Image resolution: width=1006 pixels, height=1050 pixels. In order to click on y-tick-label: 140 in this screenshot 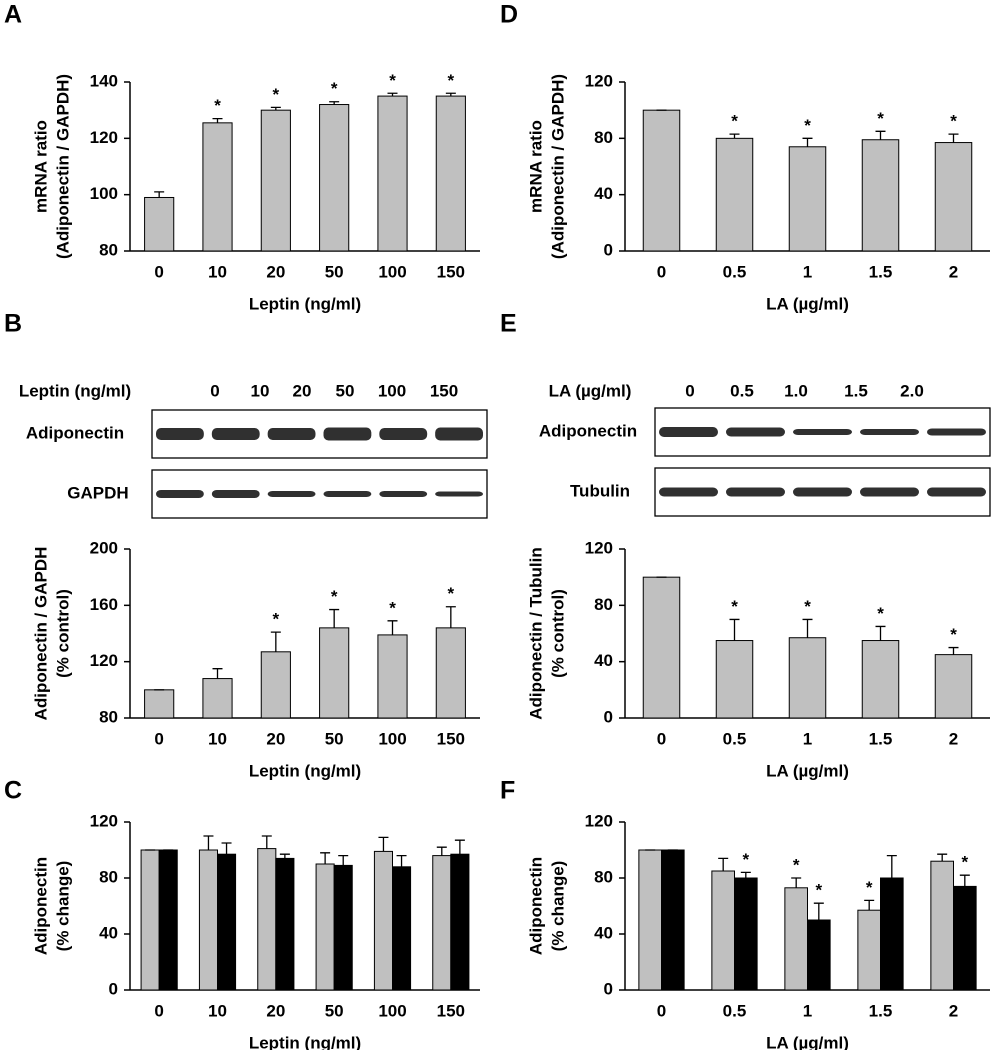, I will do `click(104, 80)`.